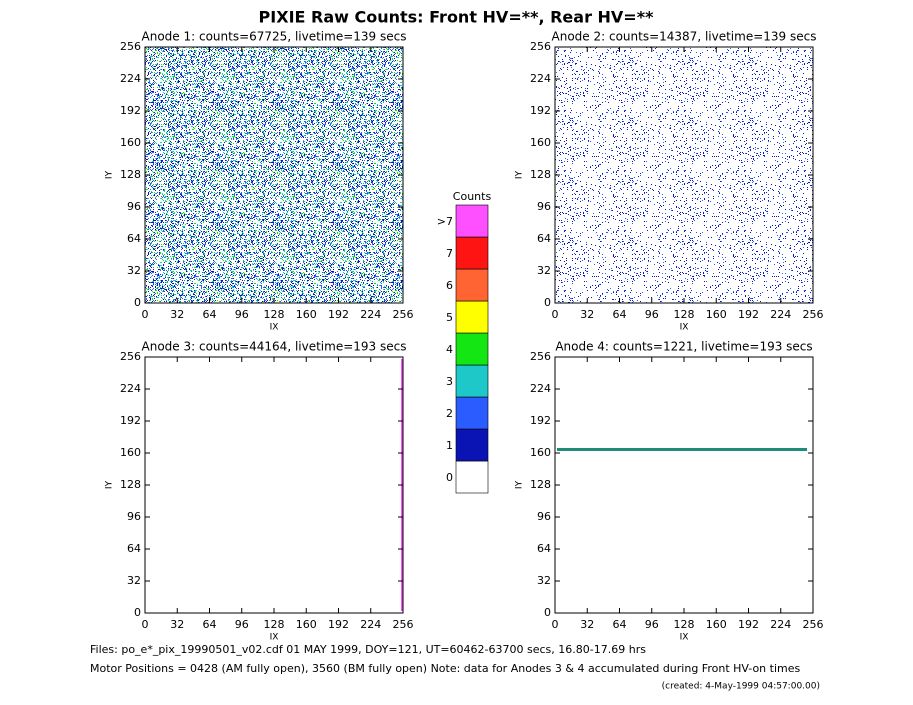 The height and width of the screenshot is (705, 913). Describe the element at coordinates (682, 449) in the screenshot. I see `row-band` at that location.